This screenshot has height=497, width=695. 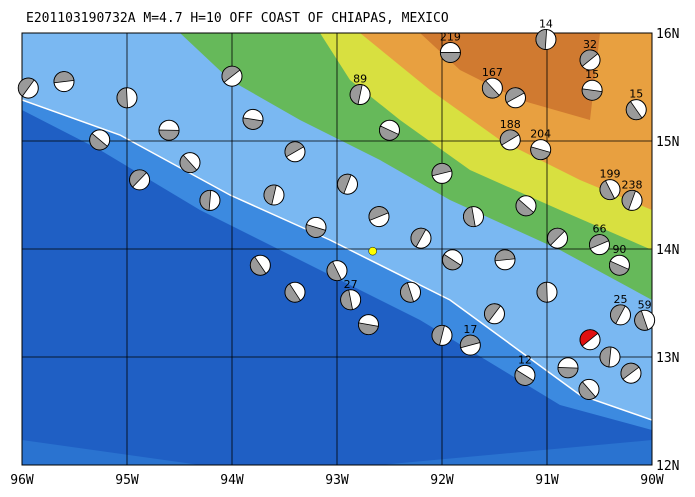 I want to click on depth-label: 199, so click(x=610, y=174).